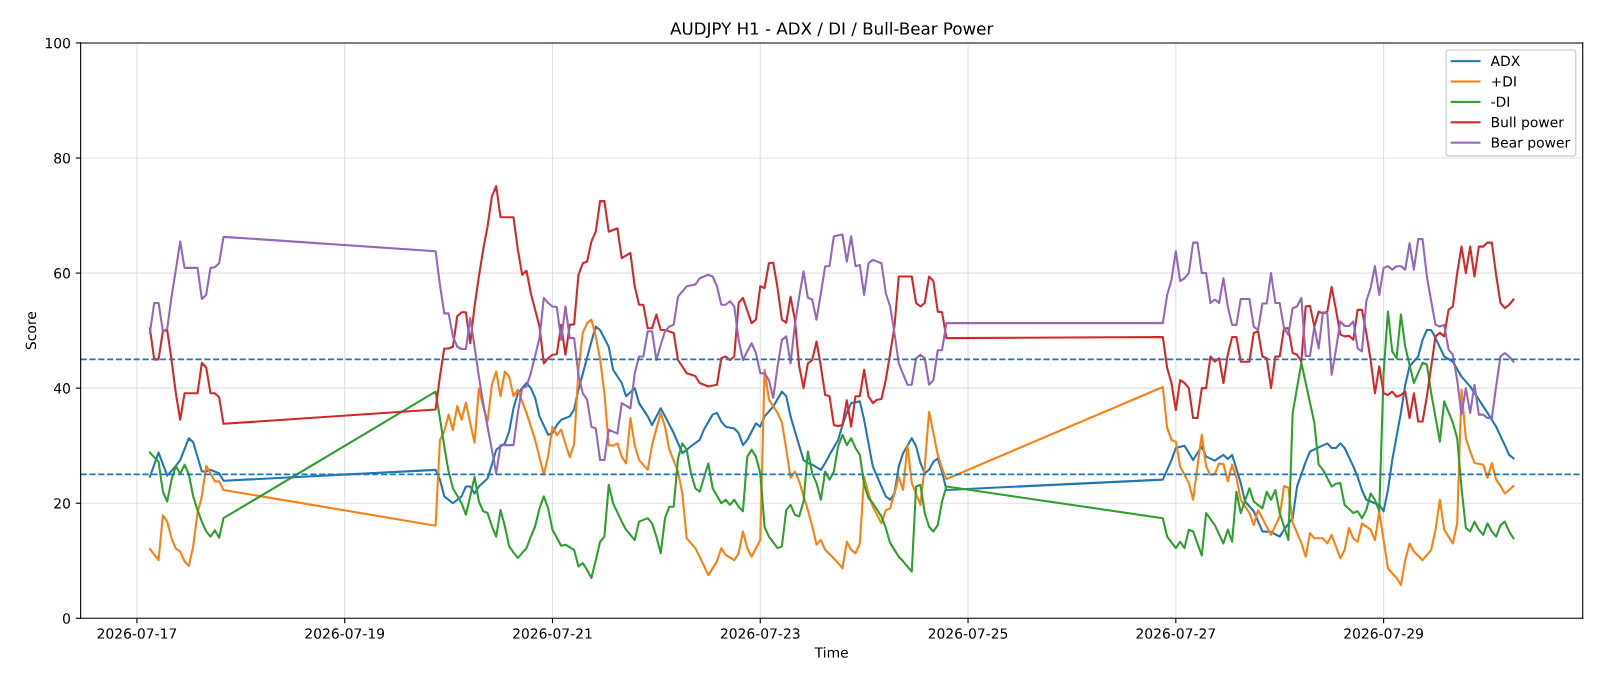 The image size is (1600, 686). I want to click on legend-label: -DI, so click(1500, 101).